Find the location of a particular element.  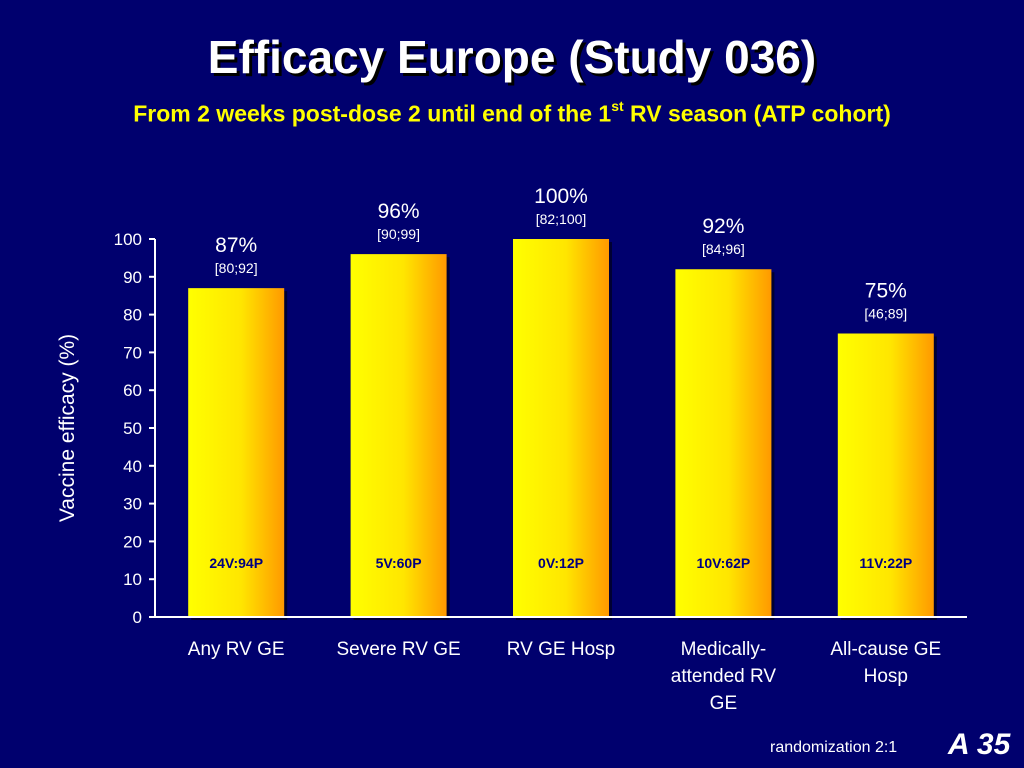

x-tick-label: RV GE Hosp is located at coordinates (561, 649).